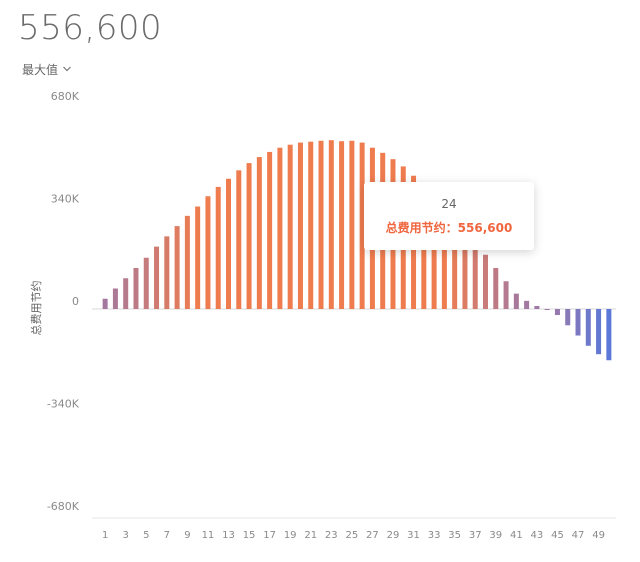  I want to click on x-tick-label: 23, so click(331, 535).